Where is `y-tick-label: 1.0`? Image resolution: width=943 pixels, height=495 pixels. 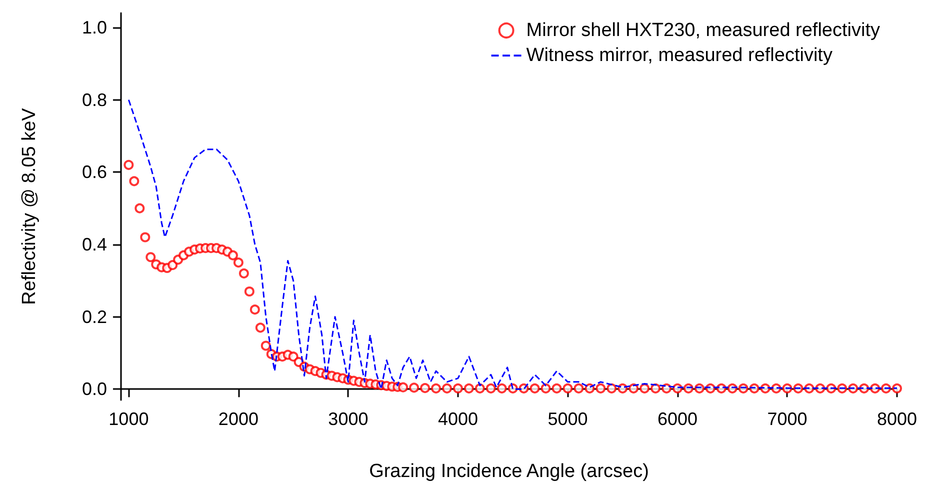
y-tick-label: 1.0 is located at coordinates (94, 27).